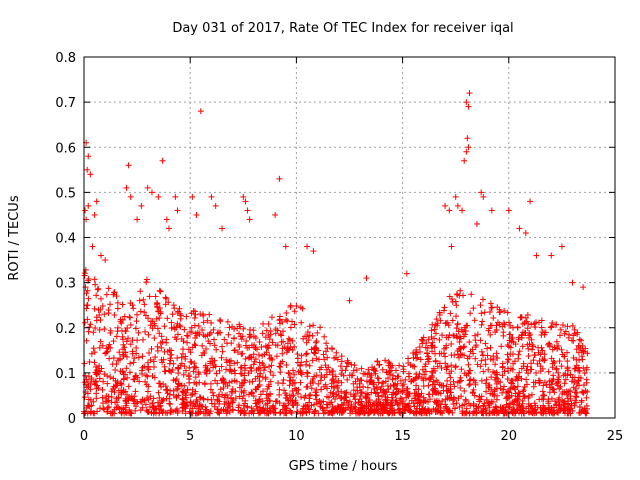 The image size is (640, 480). What do you see at coordinates (65, 239) in the screenshot?
I see `y-tick-labels: 0 0.1 0.2 0.3 0.4 0.5 0.6 0.7 0.8` at bounding box center [65, 239].